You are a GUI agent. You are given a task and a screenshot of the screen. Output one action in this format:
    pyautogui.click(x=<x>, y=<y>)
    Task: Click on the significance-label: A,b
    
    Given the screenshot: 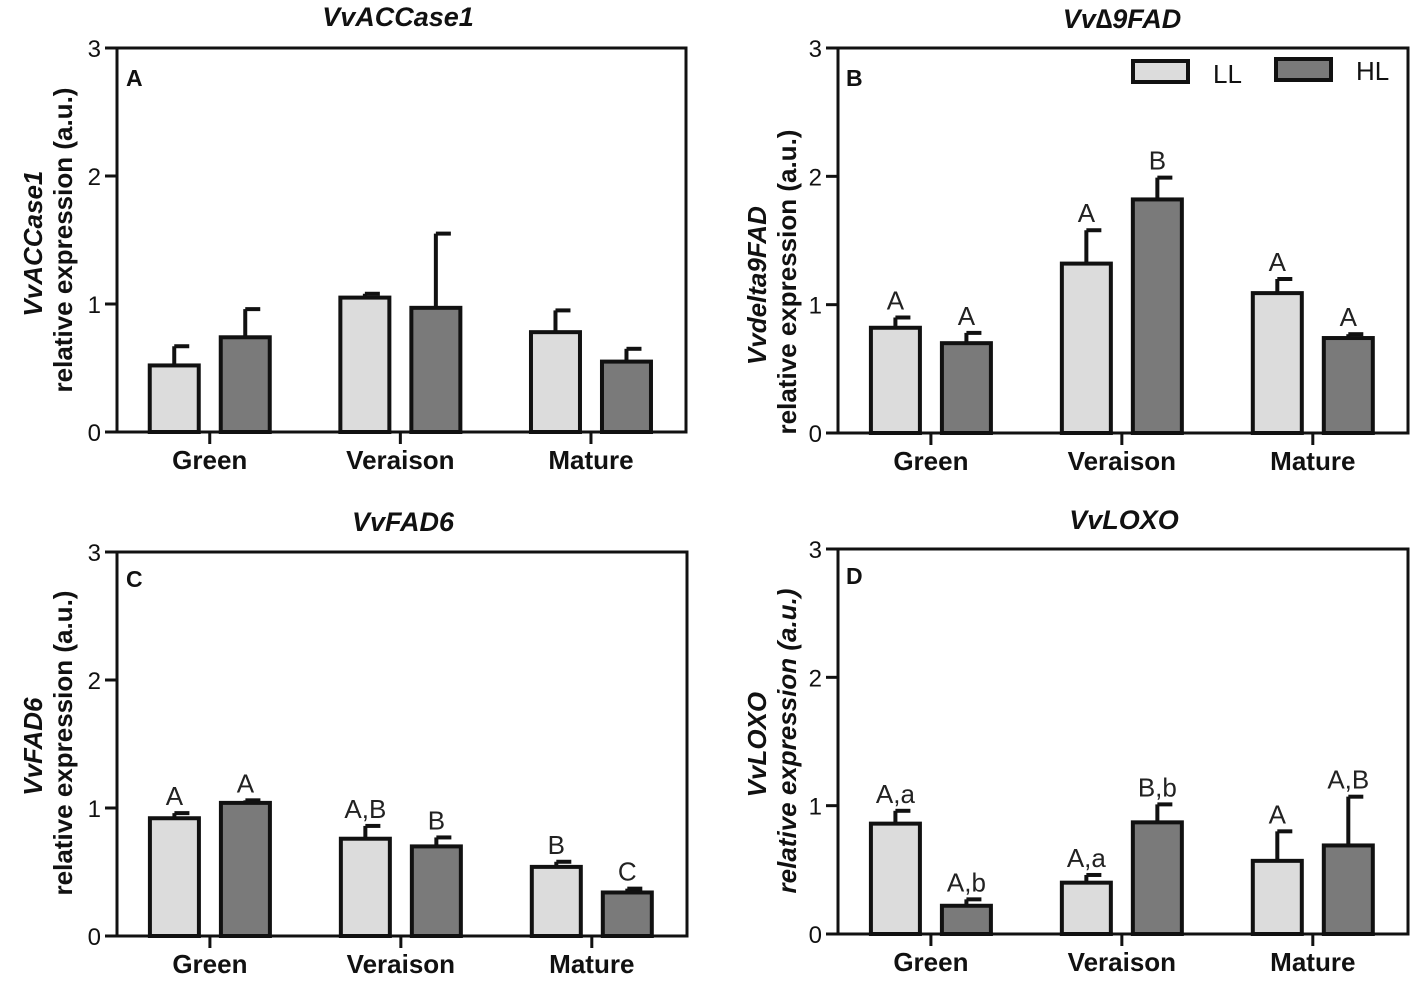 What is the action you would take?
    pyautogui.click(x=966, y=882)
    